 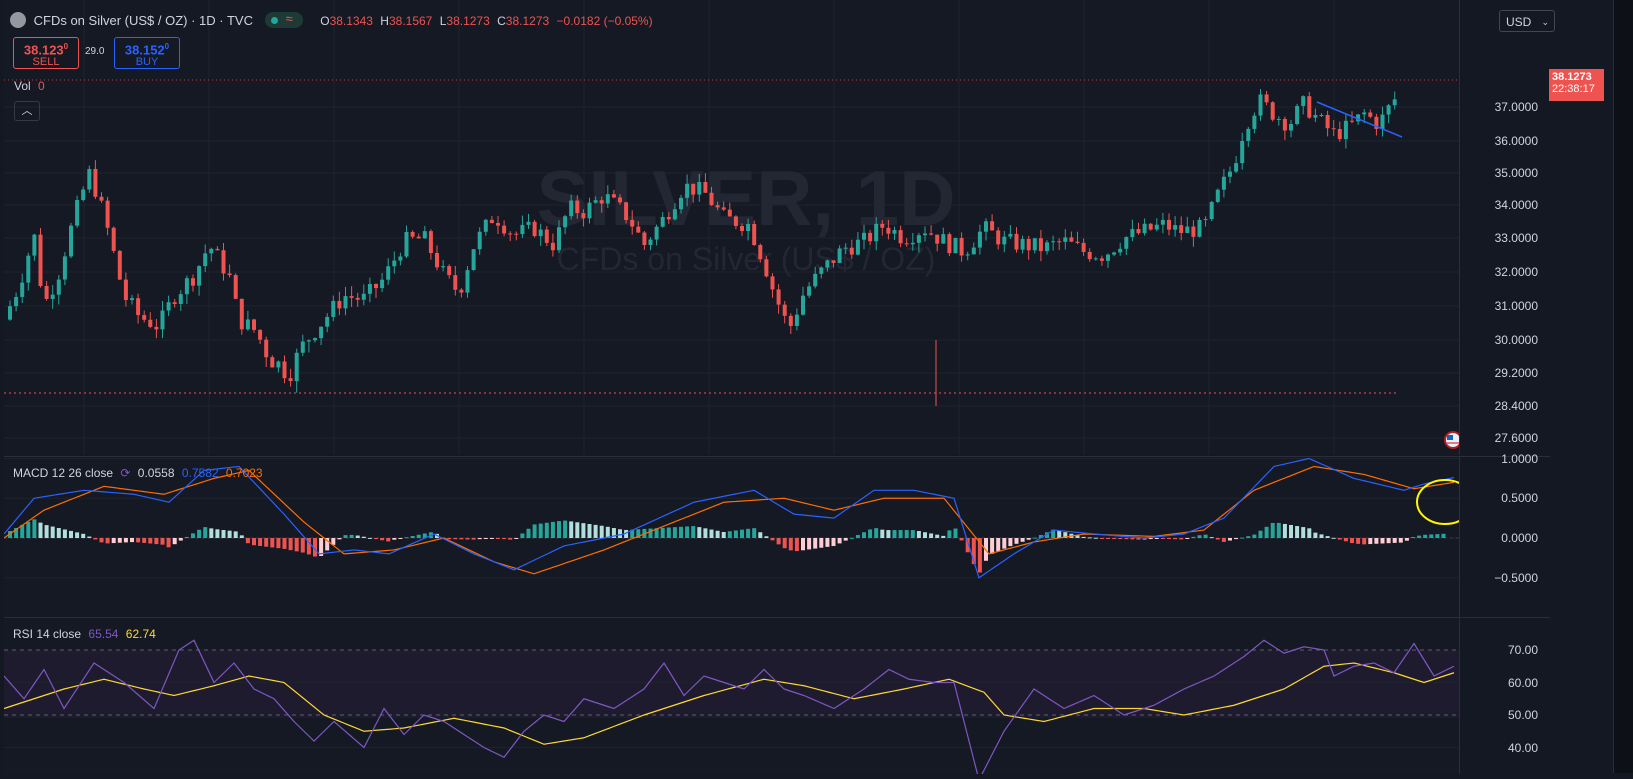 What do you see at coordinates (147, 53) in the screenshot?
I see `buy-button: 38.1520 BUY` at bounding box center [147, 53].